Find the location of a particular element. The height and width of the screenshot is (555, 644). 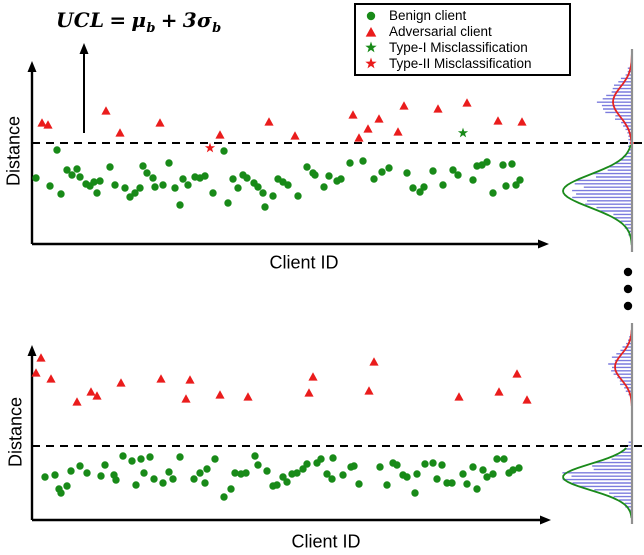

benign-marker-icon is located at coordinates (371, 15).